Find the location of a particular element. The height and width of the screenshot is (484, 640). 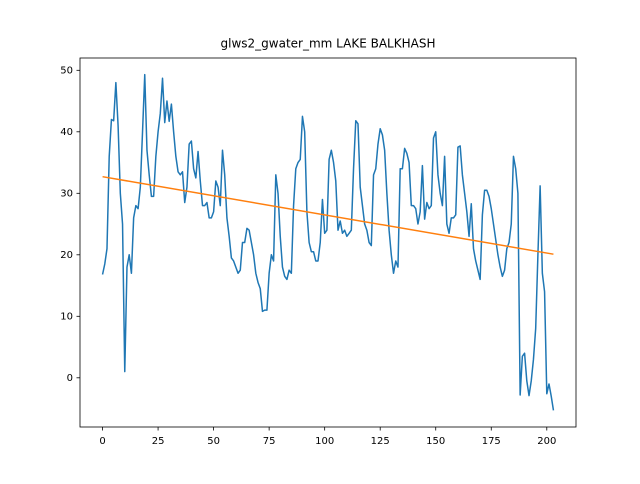

x-tick-label: 100 is located at coordinates (324, 441).